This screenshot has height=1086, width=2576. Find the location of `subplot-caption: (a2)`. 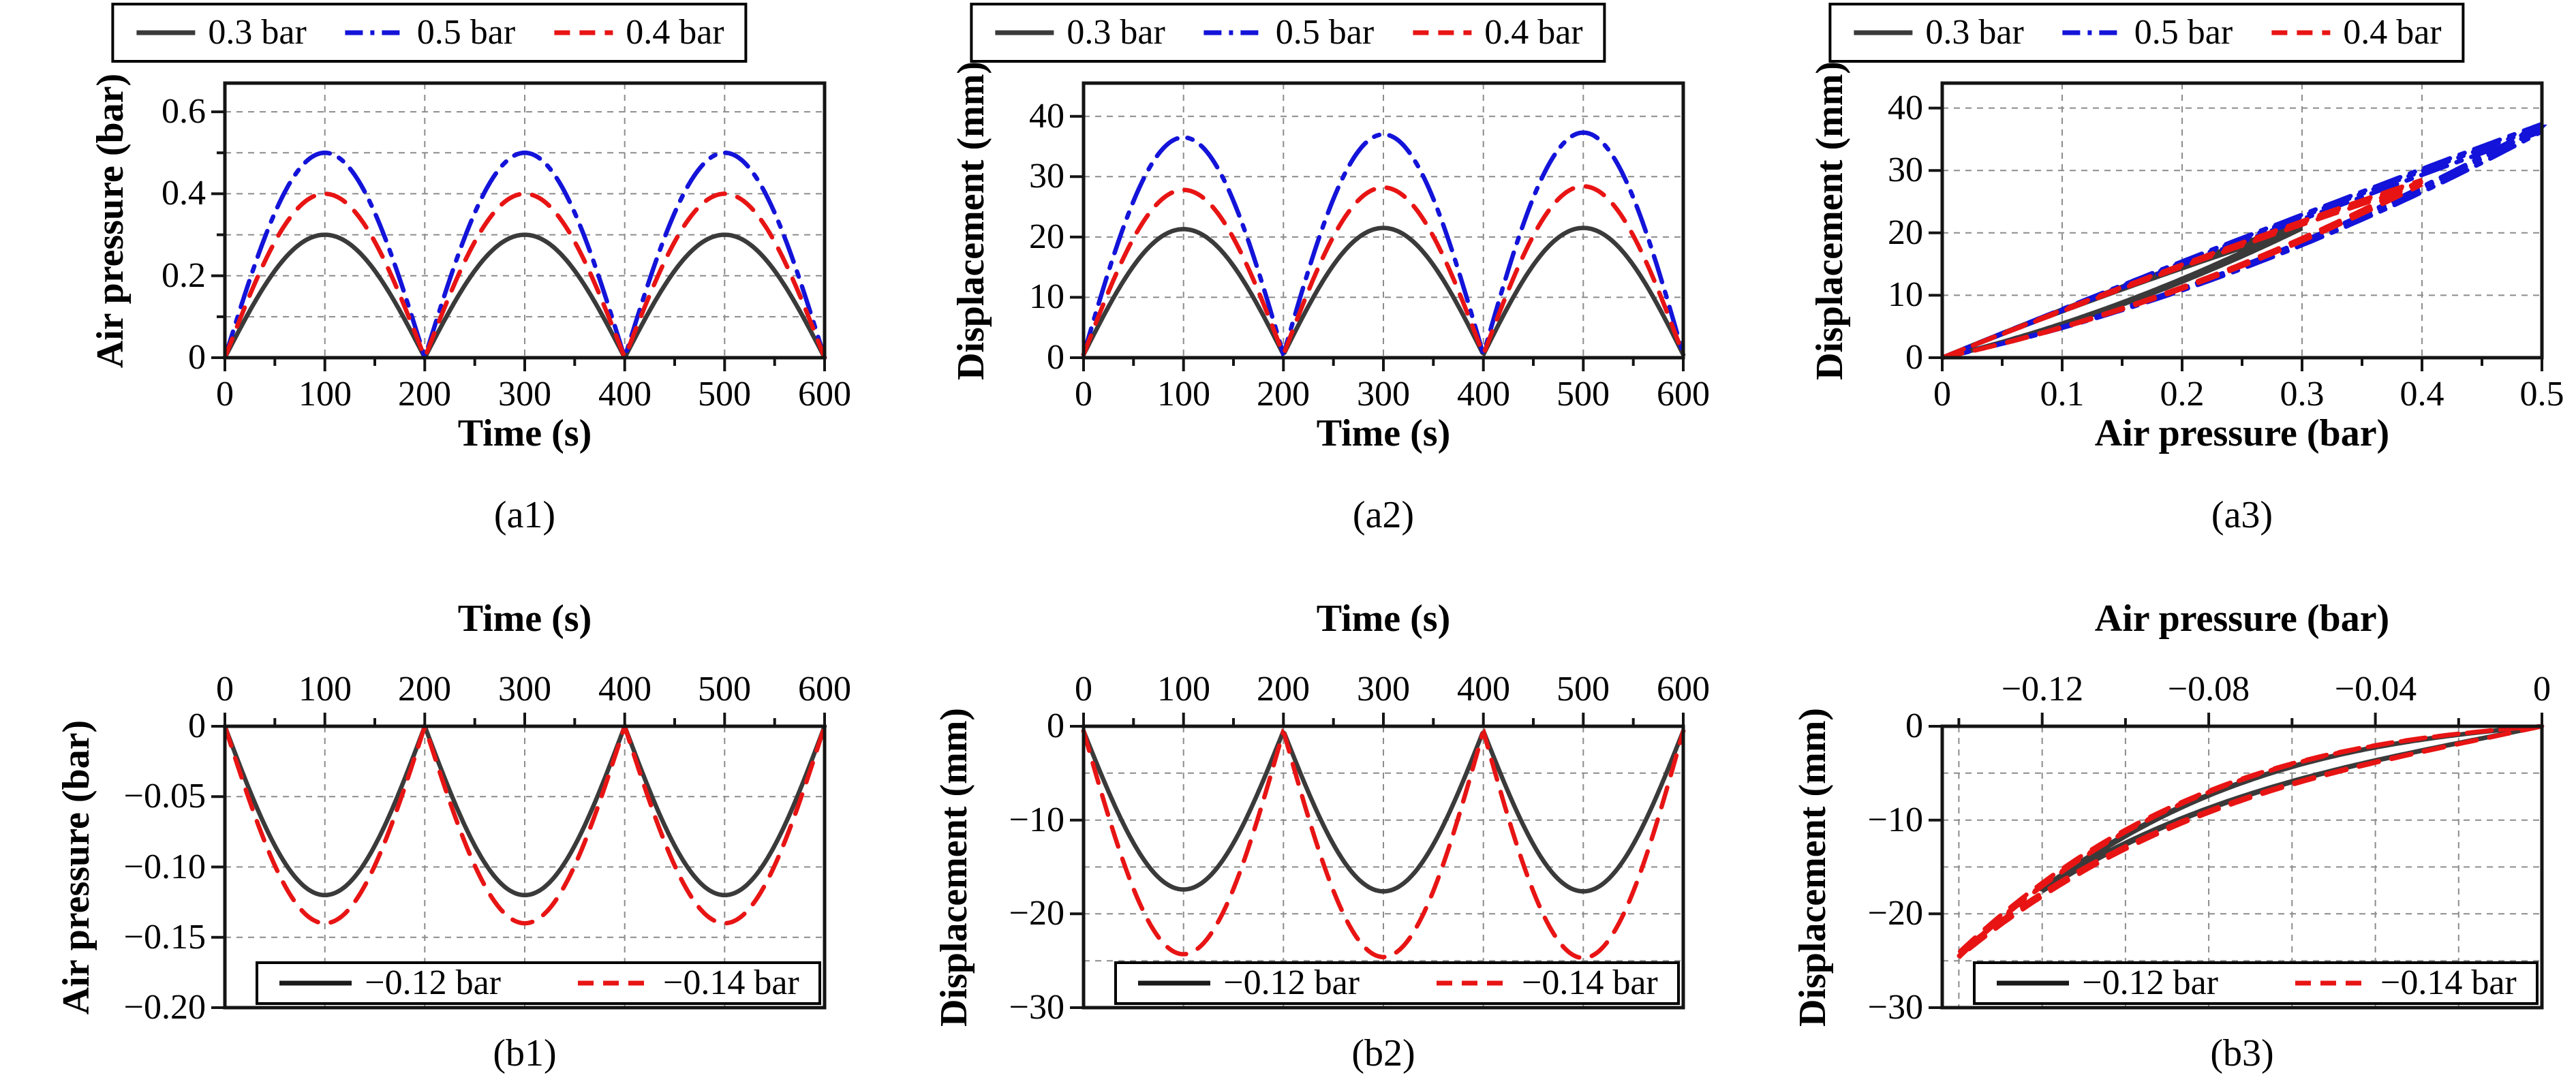

subplot-caption: (a2) is located at coordinates (1383, 515).